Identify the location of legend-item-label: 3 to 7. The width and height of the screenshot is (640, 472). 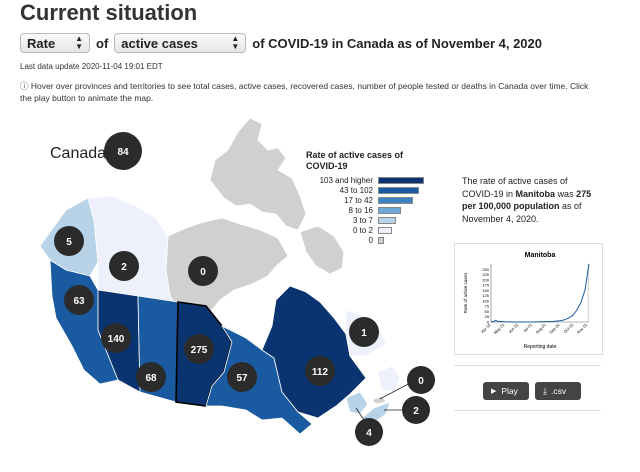
(362, 220).